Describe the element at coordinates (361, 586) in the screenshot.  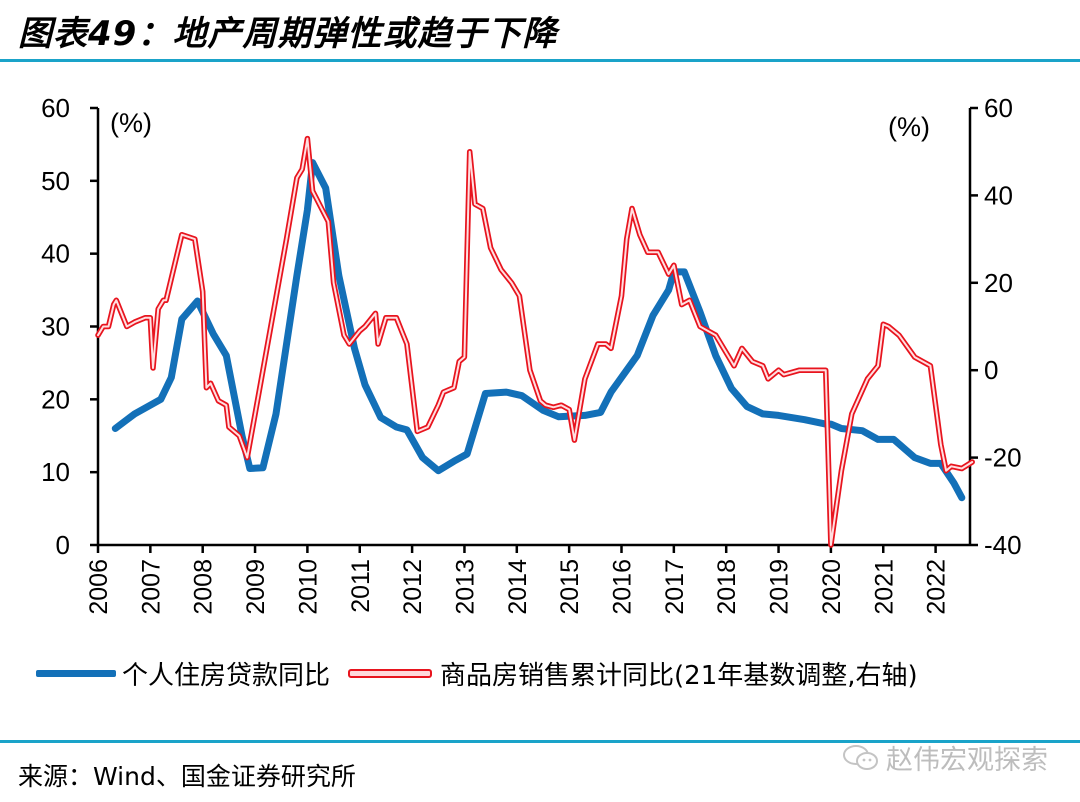
I see `x-tick-label: 2011` at that location.